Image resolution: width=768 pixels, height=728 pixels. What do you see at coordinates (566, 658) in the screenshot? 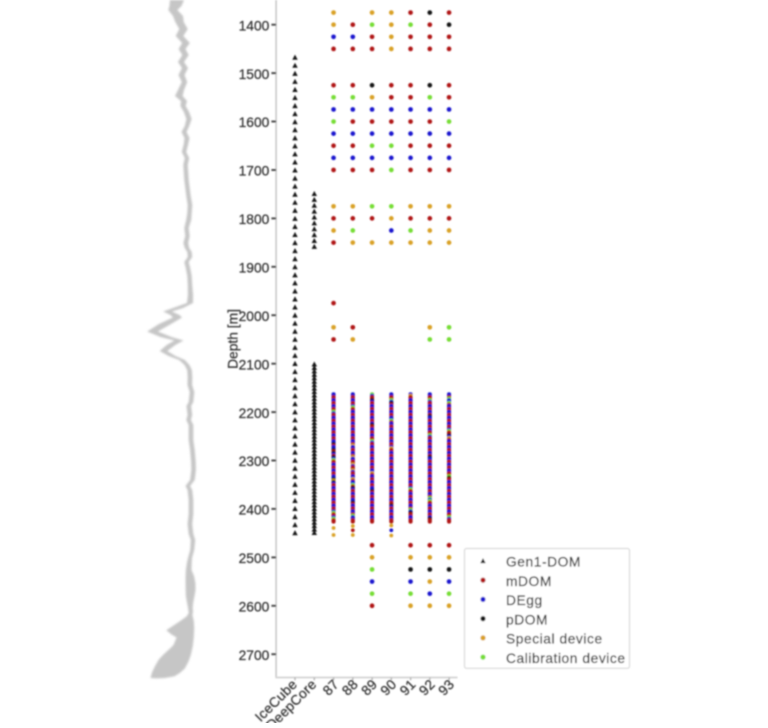
I see `svg-text: Calibration device` at bounding box center [566, 658].